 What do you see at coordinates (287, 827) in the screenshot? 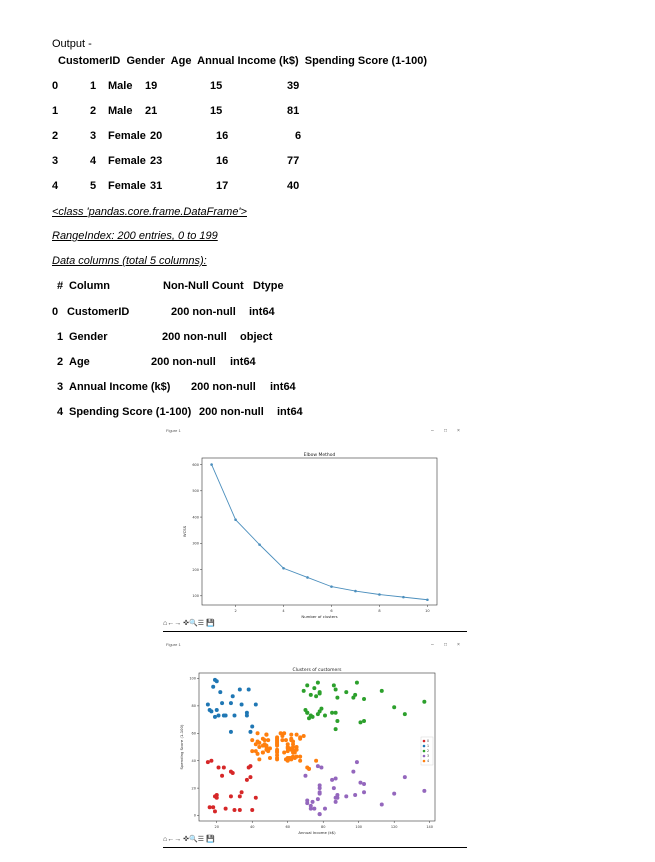
I see `x-tick-label: 60` at bounding box center [287, 827].